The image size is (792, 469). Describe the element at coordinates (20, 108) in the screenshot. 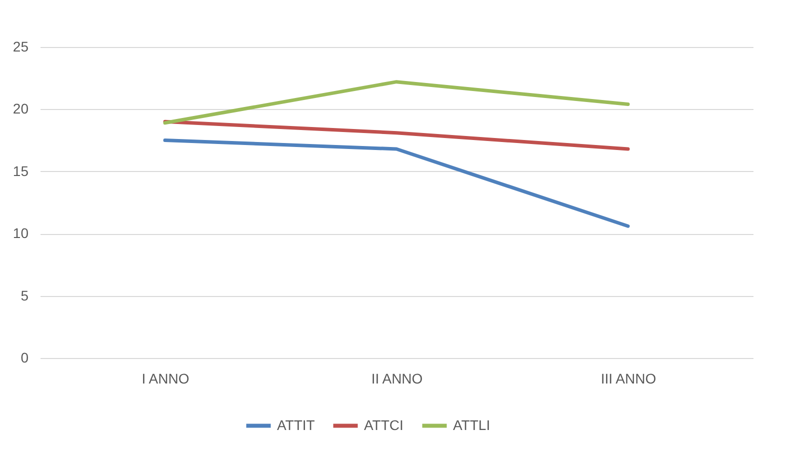

I see `y-tick-label: 20` at that location.